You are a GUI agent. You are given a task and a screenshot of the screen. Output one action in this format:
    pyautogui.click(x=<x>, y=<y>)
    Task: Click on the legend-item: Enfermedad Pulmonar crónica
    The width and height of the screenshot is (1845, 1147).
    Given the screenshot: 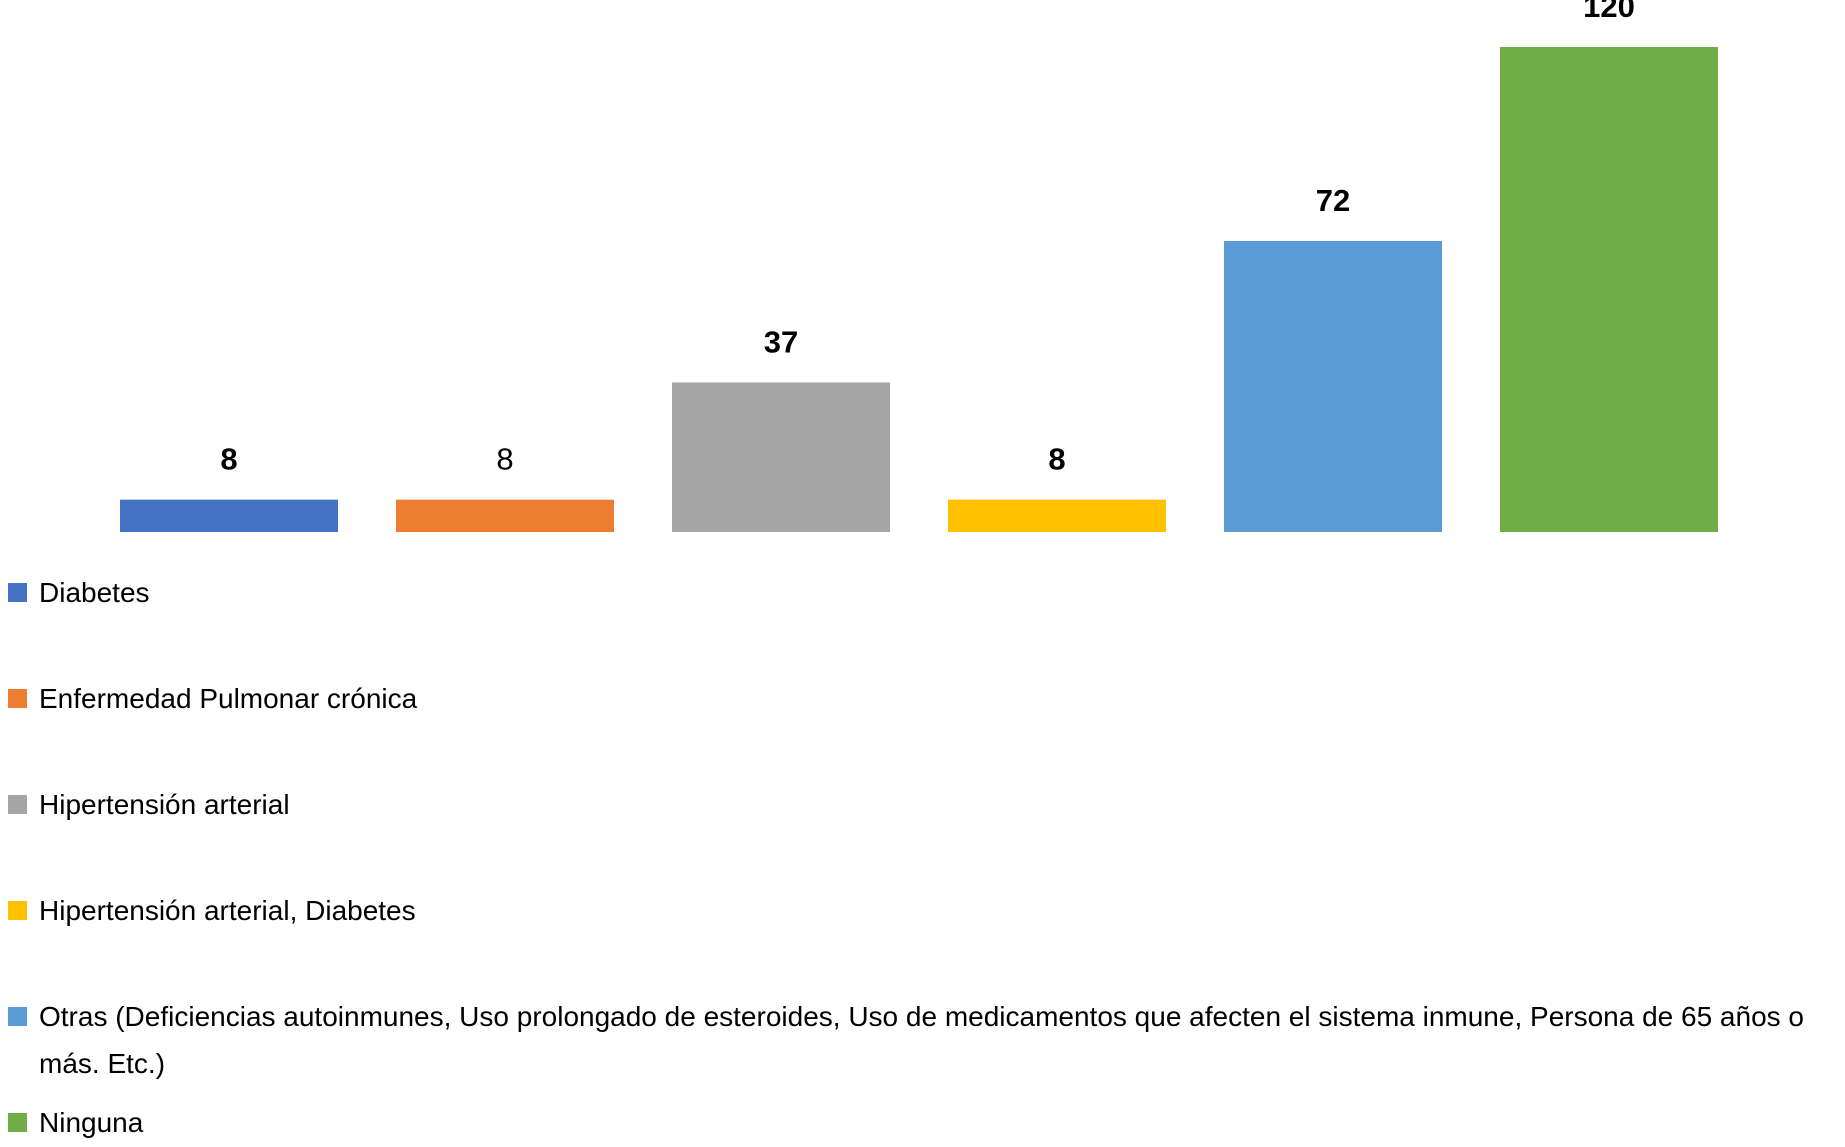 What is the action you would take?
    pyautogui.click(x=923, y=698)
    